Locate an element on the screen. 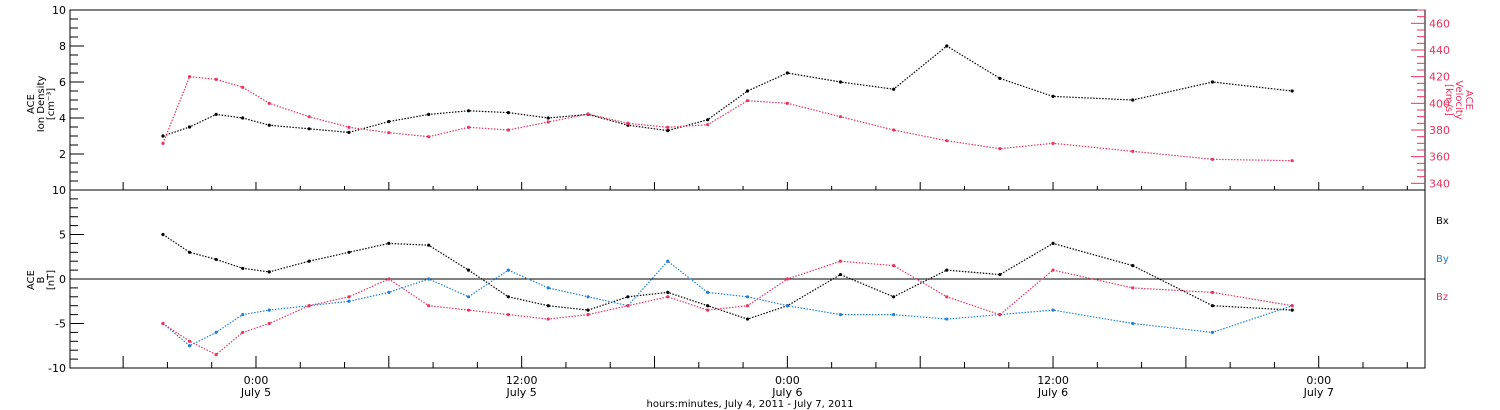 The image size is (1500, 410). legend-by: By is located at coordinates (1442, 259).